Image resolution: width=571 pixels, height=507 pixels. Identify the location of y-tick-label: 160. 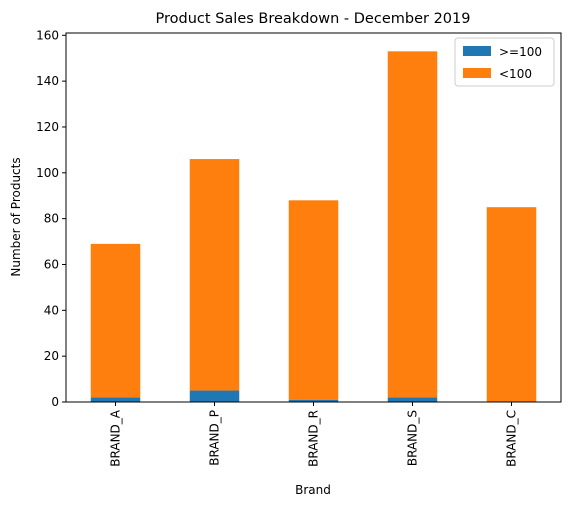
(47, 35).